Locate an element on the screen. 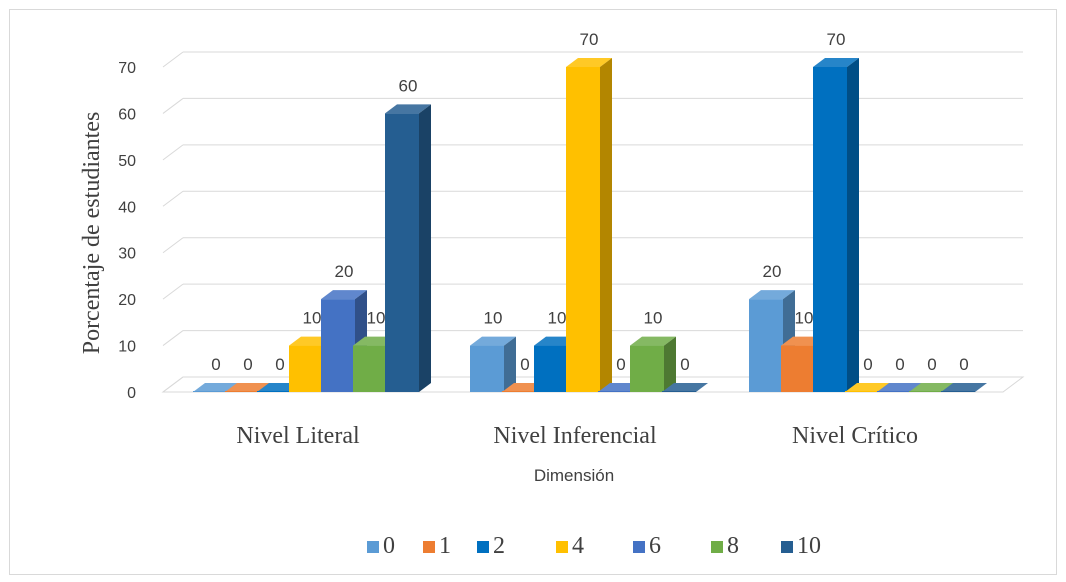 This screenshot has width=1066, height=582. chart-floor is located at coordinates (593, 384).